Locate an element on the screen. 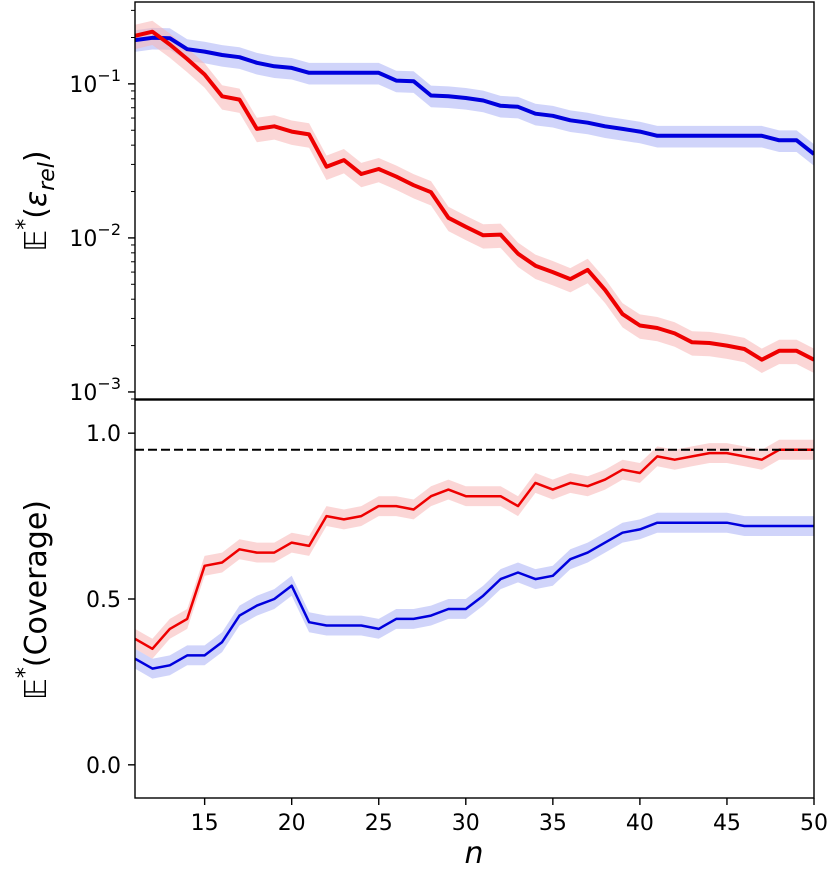  top-ylabel-sub: rel is located at coordinates (47, 176).